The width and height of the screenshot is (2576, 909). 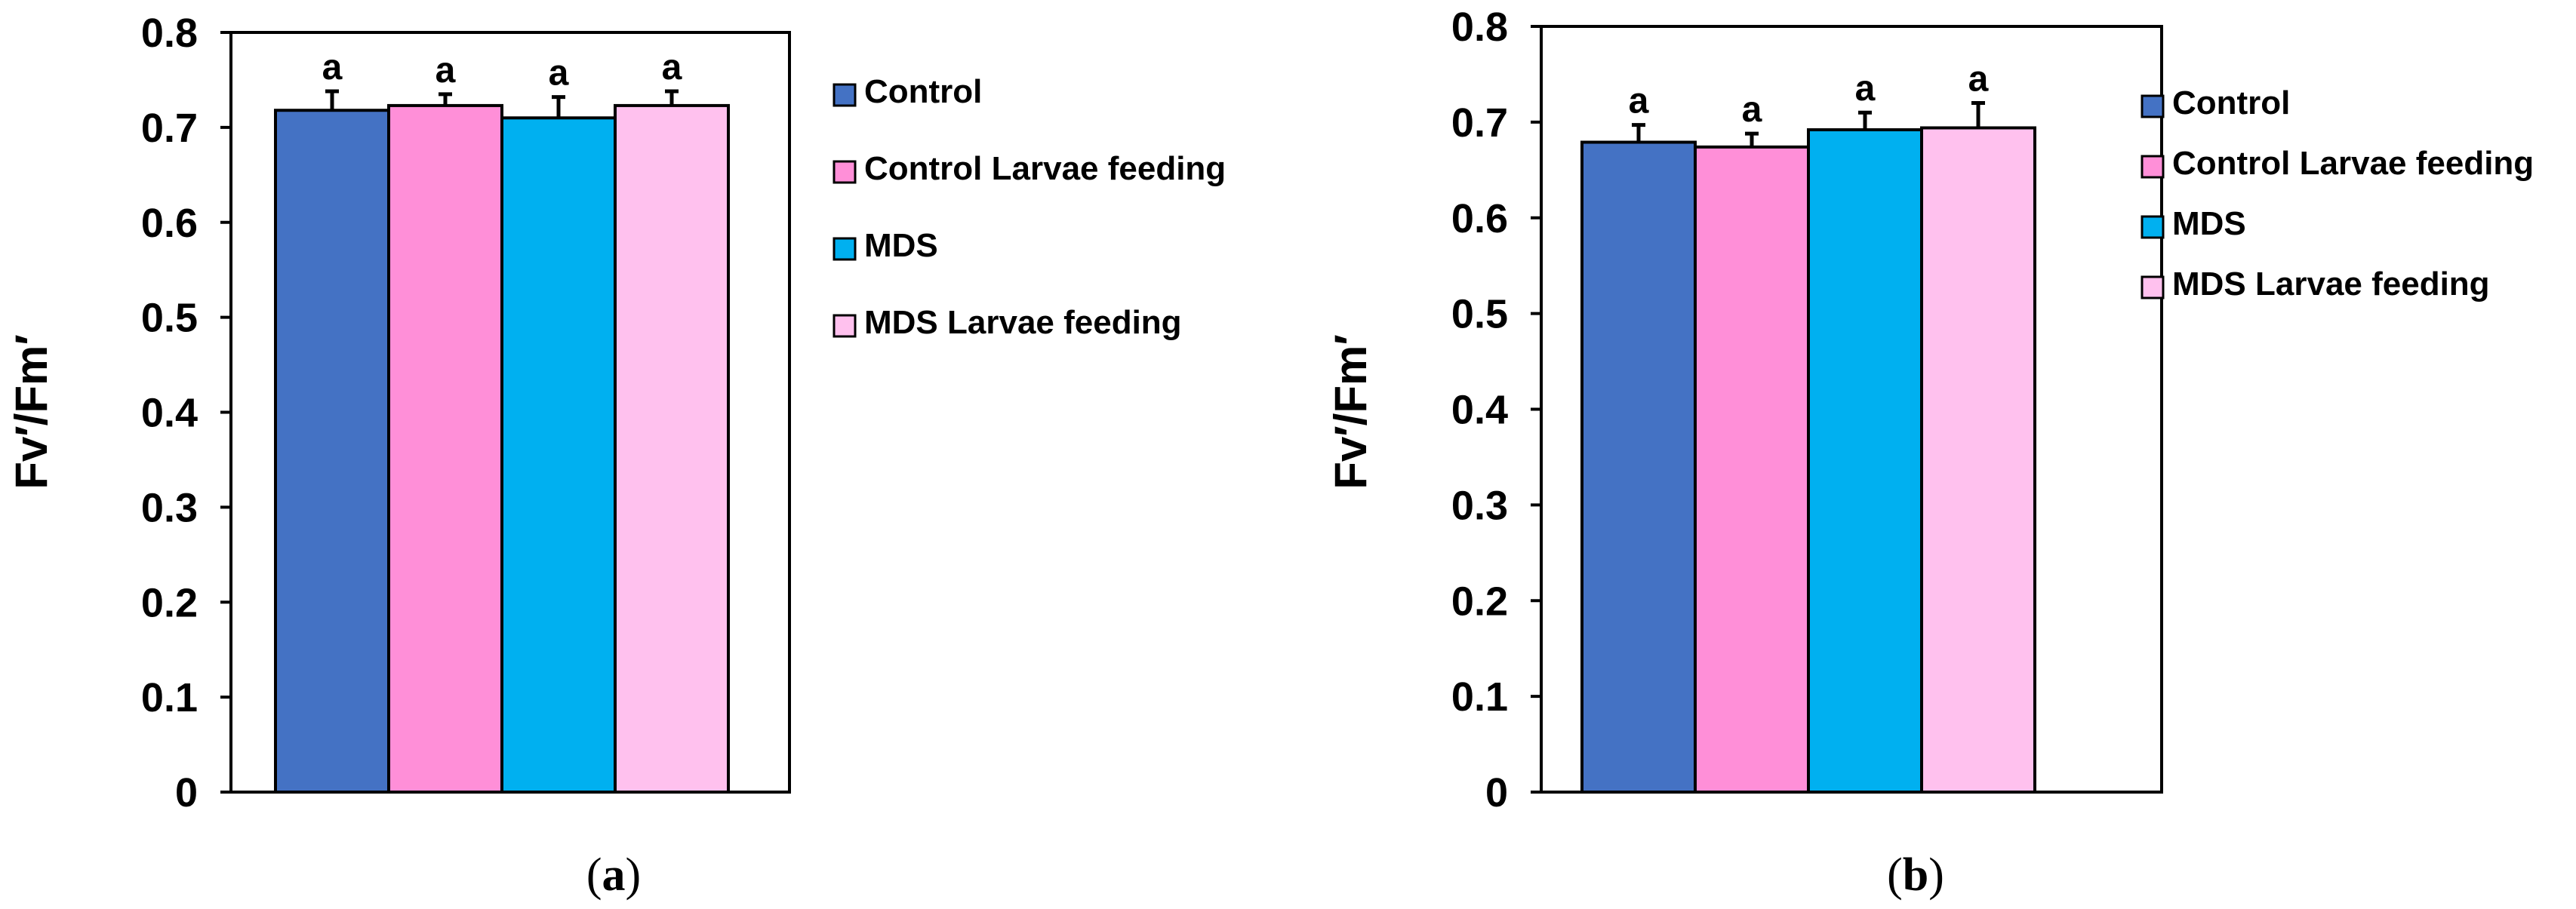 I want to click on y-tick-label-b-6: 0.6, so click(x=1479, y=219).